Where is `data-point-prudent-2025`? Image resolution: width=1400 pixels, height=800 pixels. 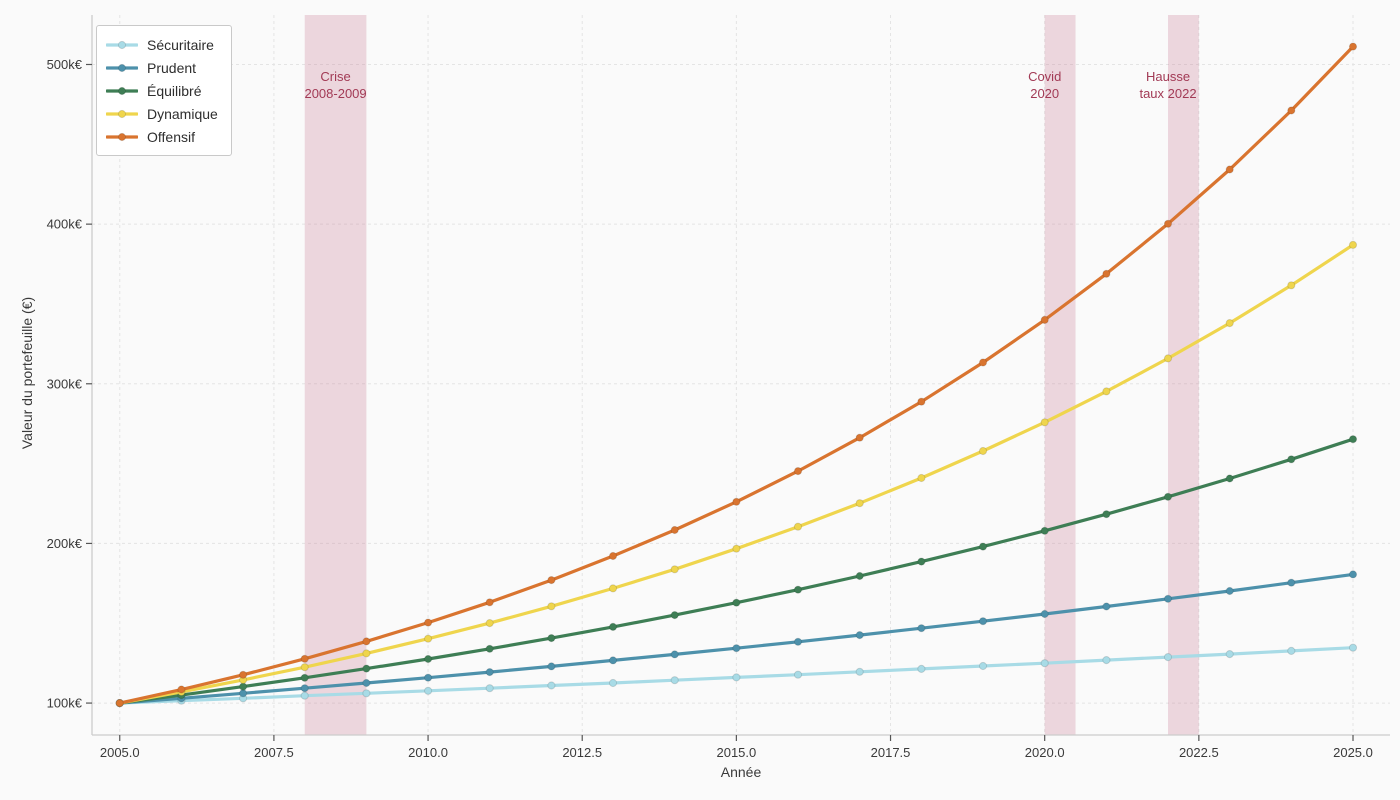
data-point-prudent-2025 is located at coordinates (1353, 574).